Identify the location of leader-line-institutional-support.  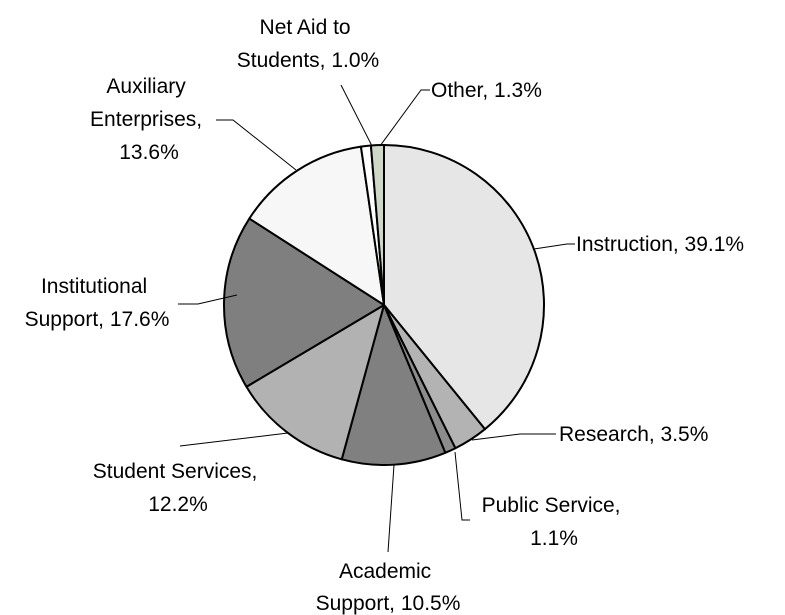
(208, 299).